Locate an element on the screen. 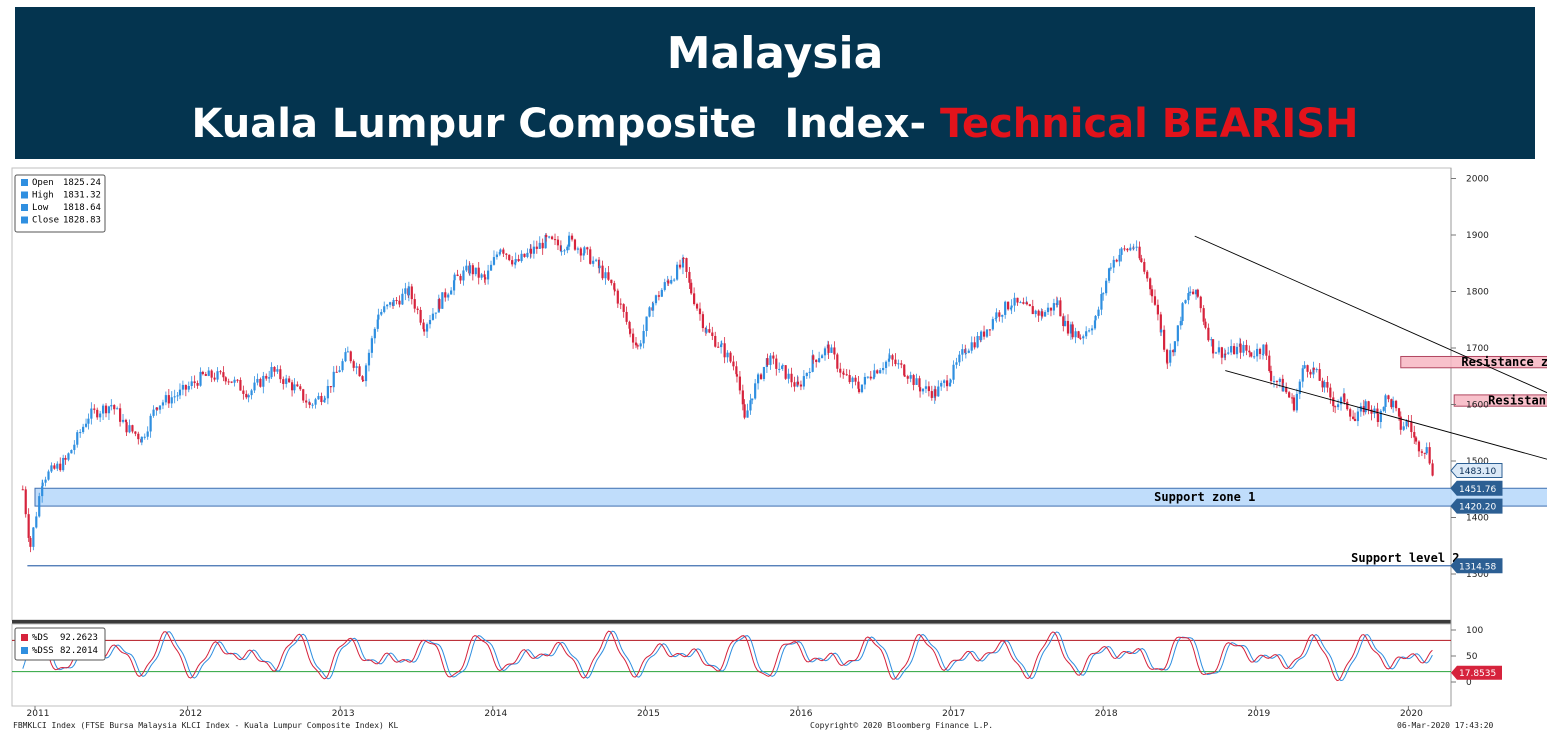 The width and height of the screenshot is (1547, 744). price-tick-label: 1600 is located at coordinates (1477, 406).